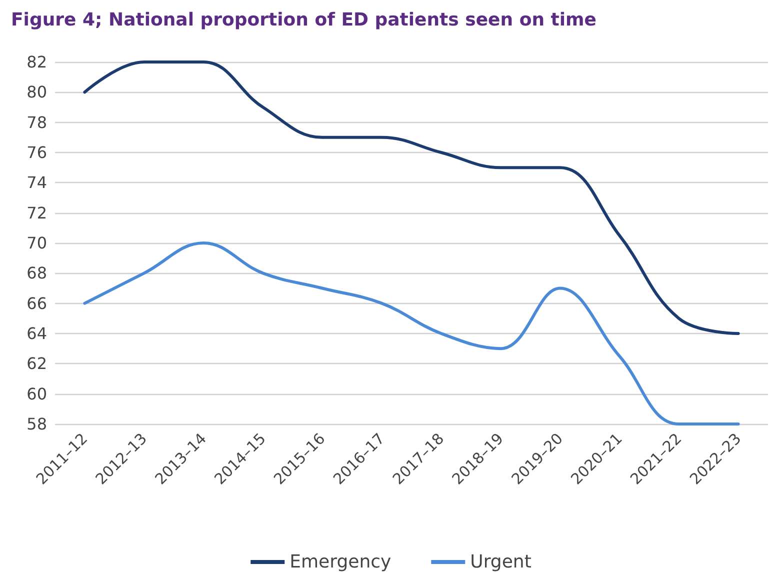 The image size is (782, 584). I want to click on y-tick-label: 68, so click(36, 273).